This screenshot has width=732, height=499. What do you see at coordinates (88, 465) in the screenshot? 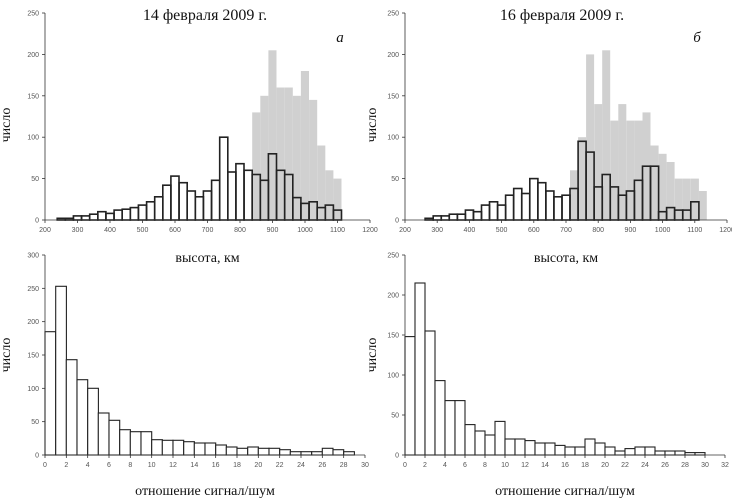
I see `x-tick-label: 4` at bounding box center [88, 465].